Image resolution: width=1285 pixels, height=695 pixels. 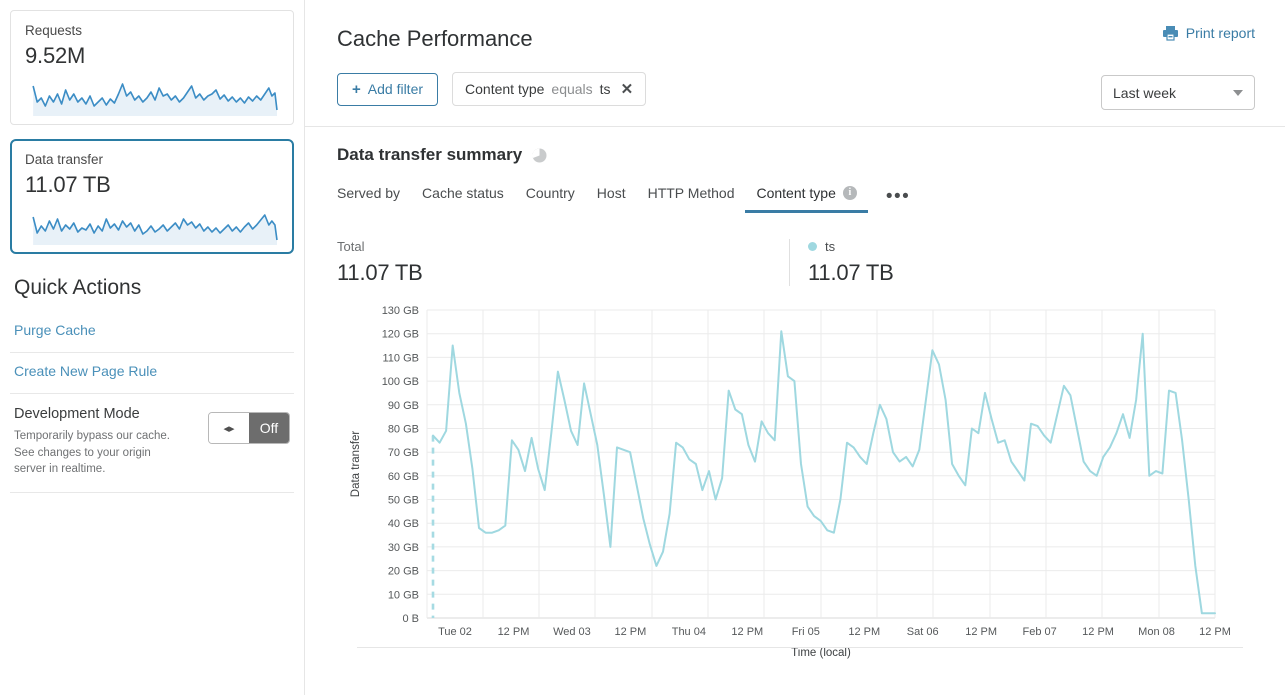 I want to click on development-mode-toggle: ◂▸ Off, so click(x=249, y=428).